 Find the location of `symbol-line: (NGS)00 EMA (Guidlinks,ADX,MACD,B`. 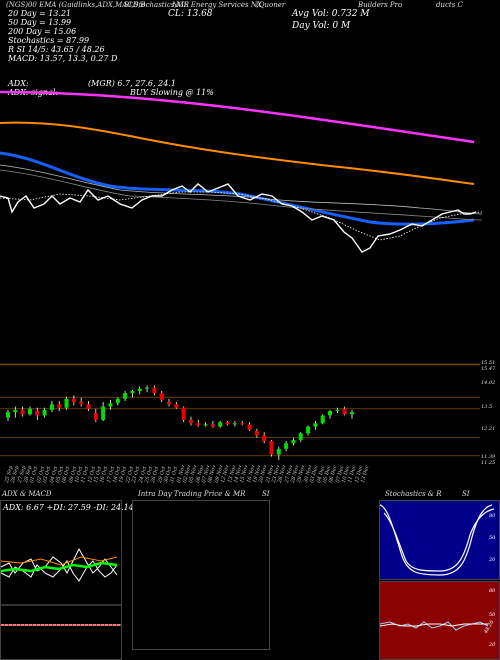

symbol-line: (NGS)00 EMA (Guidlinks,ADX,MACD,B is located at coordinates (76, 5).